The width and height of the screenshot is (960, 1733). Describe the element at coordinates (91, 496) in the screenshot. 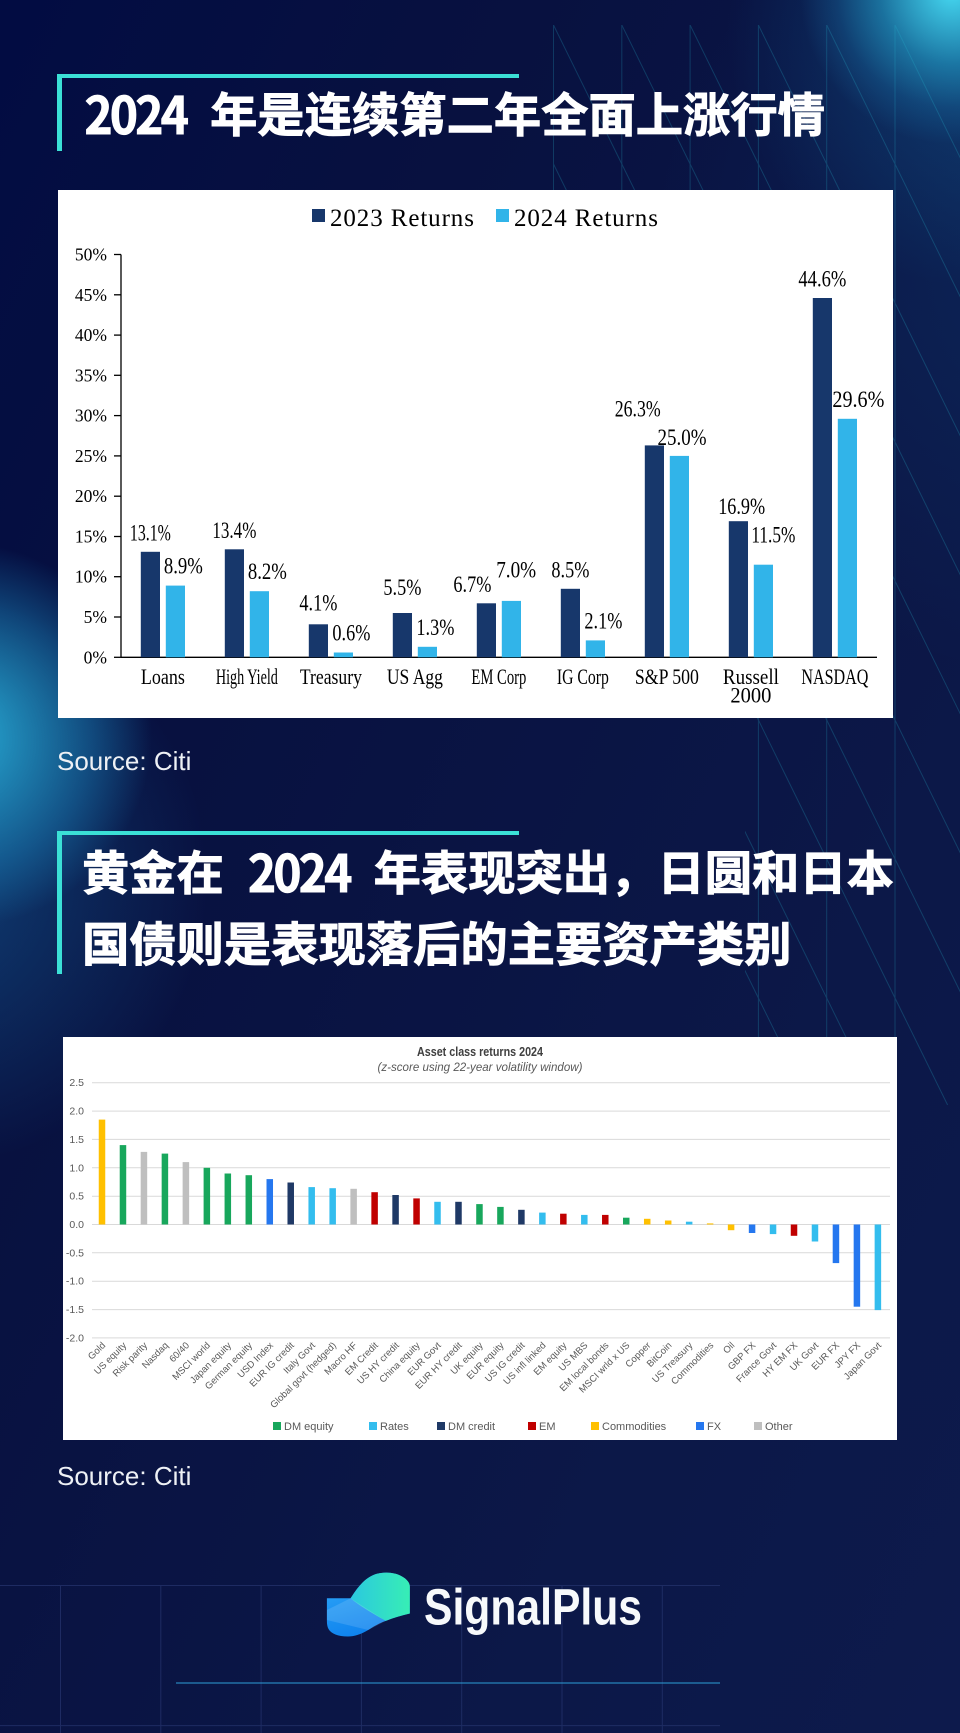

I see `svg-text: 20%` at that location.